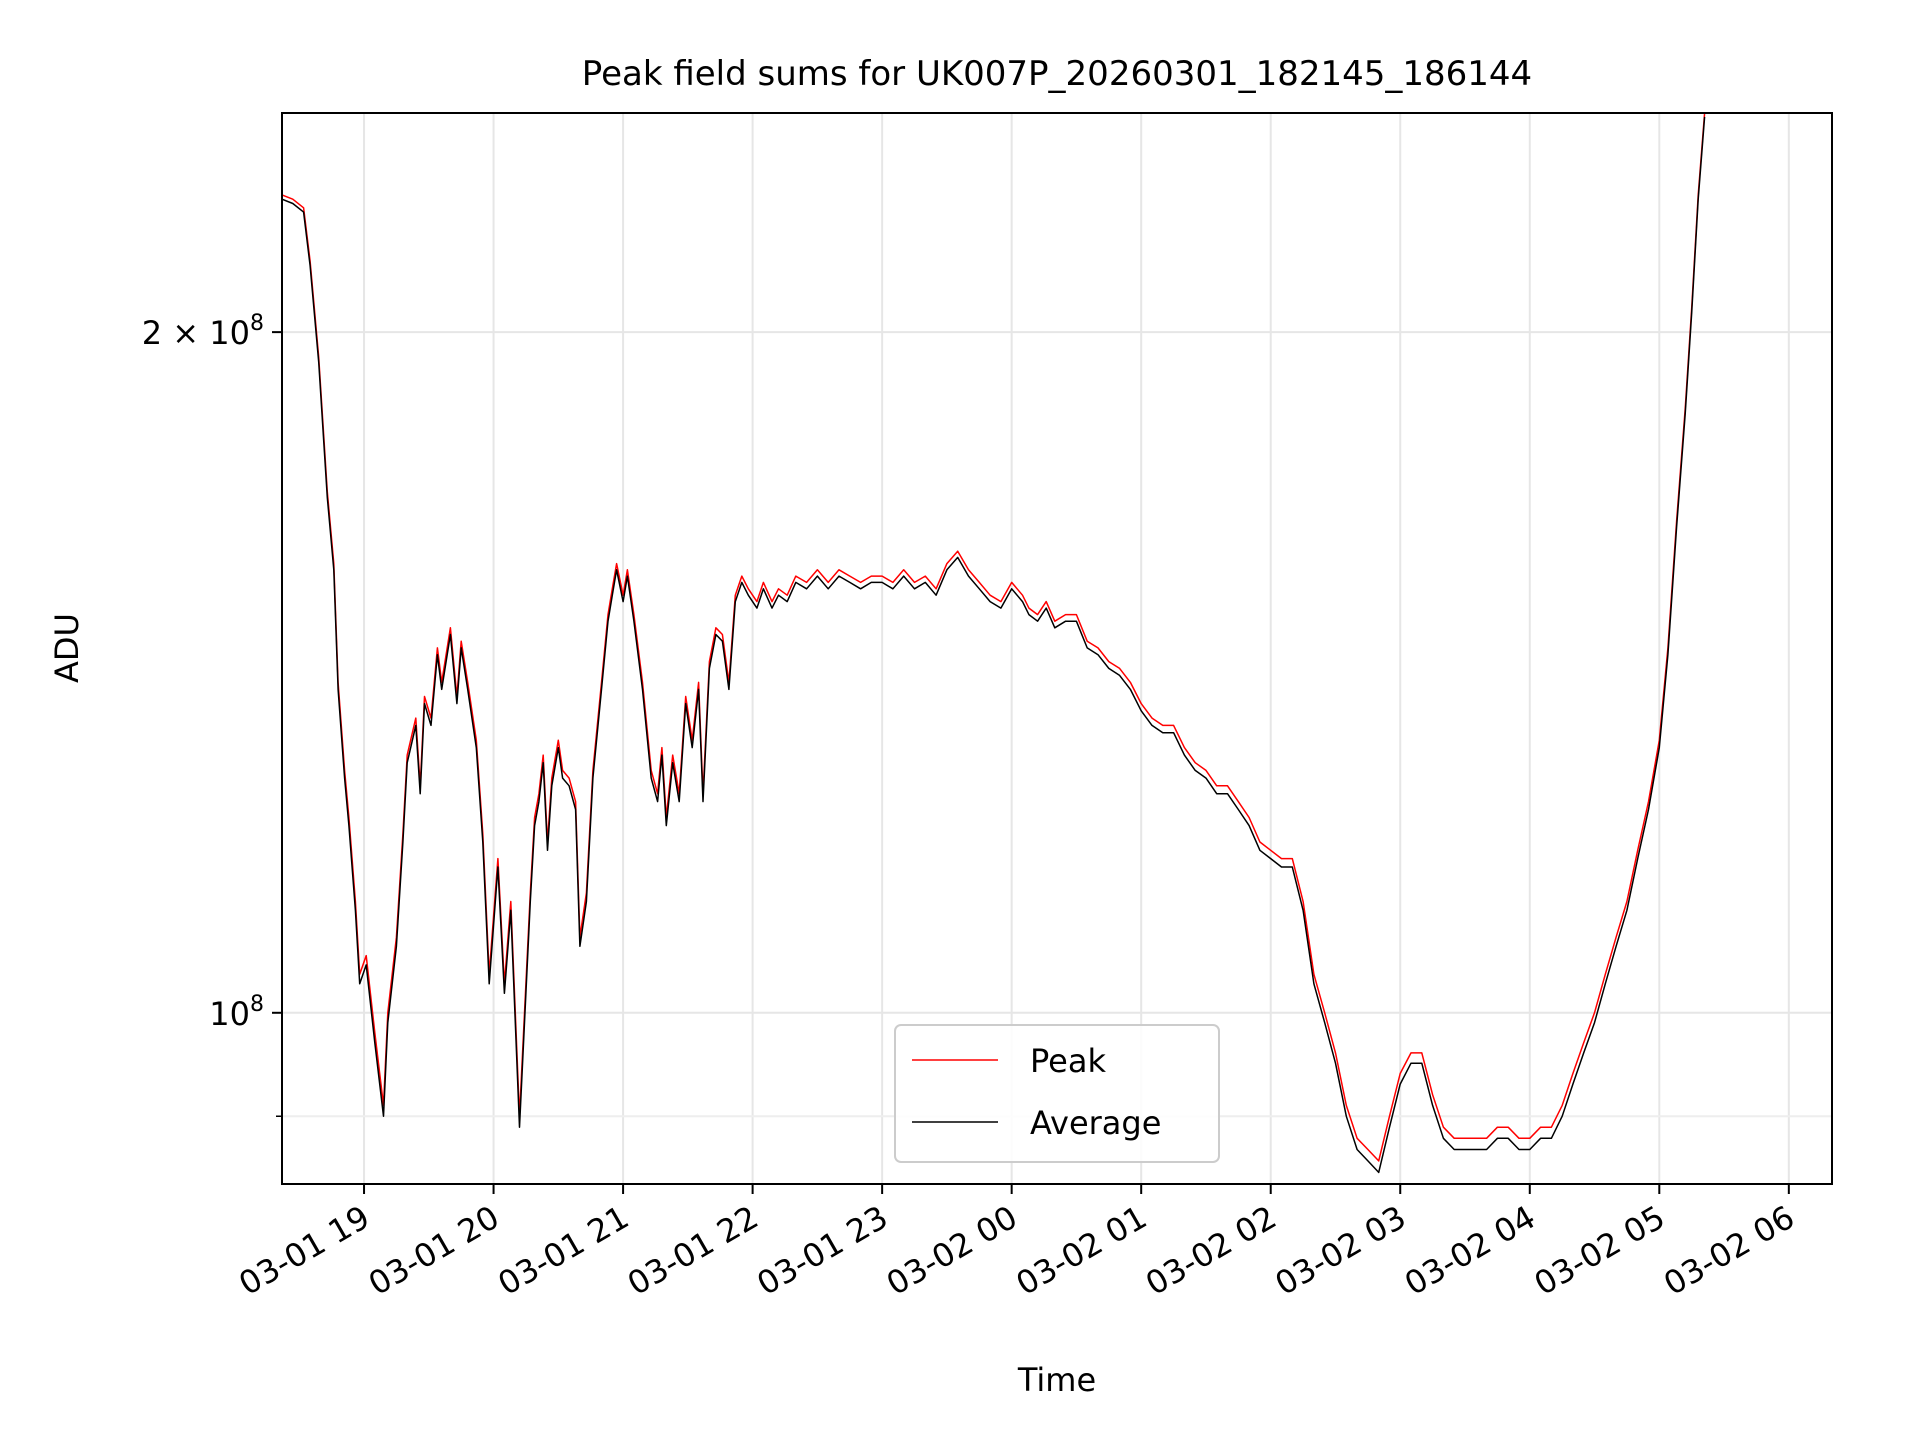 This screenshot has height=1440, width=1920. Describe the element at coordinates (236, 1012) in the screenshot. I see `y-tick-label: 108` at that location.